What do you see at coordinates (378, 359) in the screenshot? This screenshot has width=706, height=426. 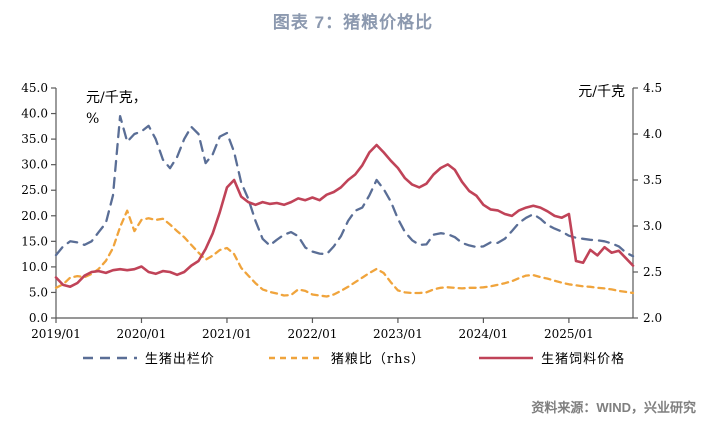 I see `legend-label: 猪粮比（rhs）` at bounding box center [378, 359].